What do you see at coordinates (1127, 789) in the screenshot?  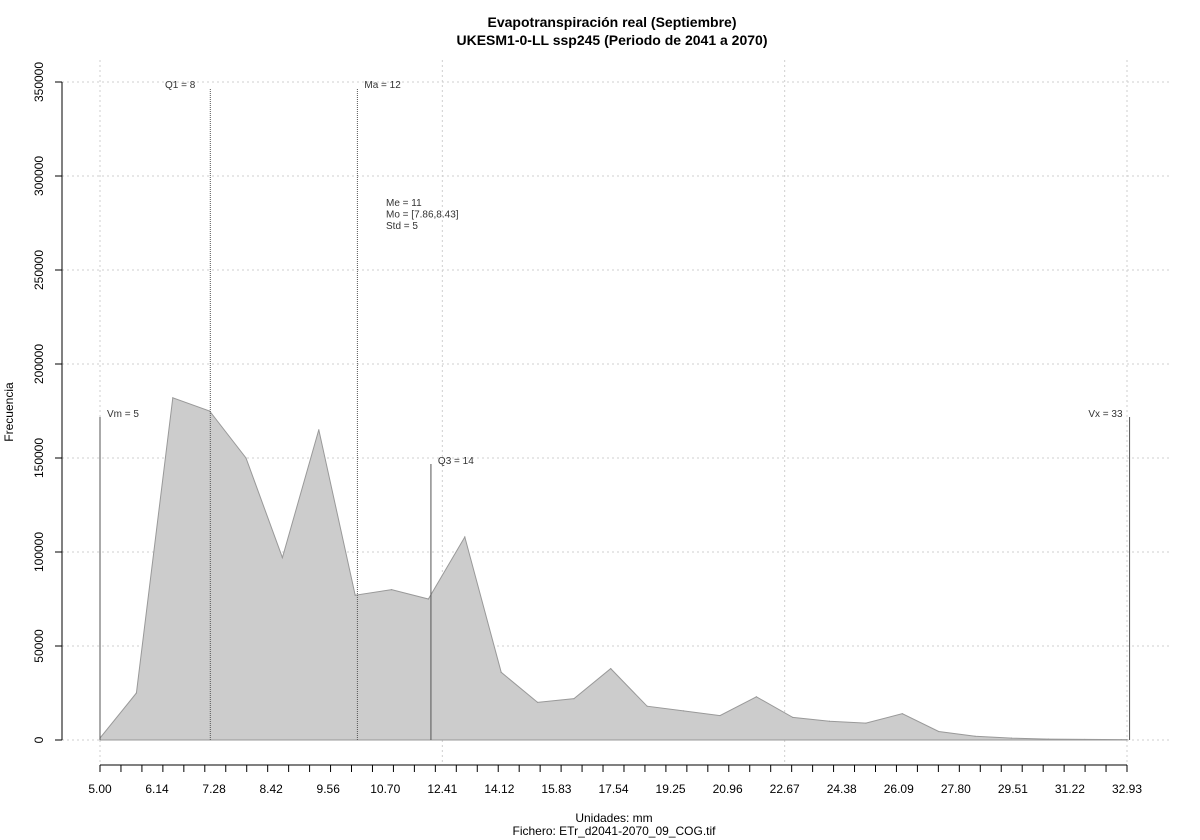 I see `x-tick-label: 32.93` at bounding box center [1127, 789].